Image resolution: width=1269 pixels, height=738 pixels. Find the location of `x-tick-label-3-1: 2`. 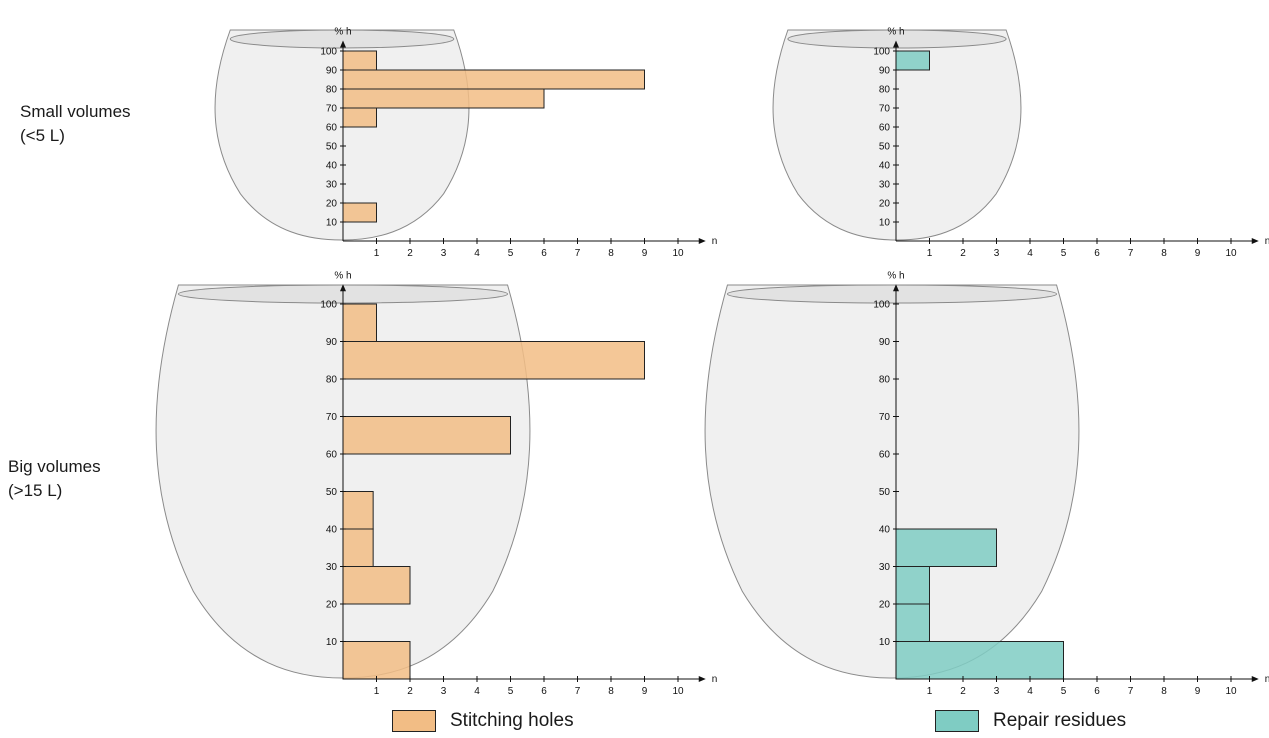

x-tick-label-3-1: 2 is located at coordinates (963, 691).